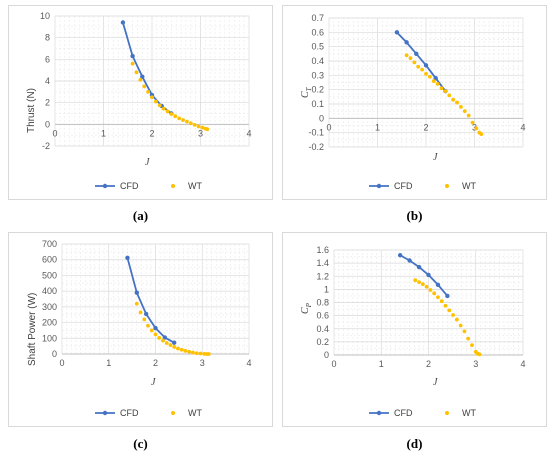 This screenshot has width=550, height=456. I want to click on legend-c: CFD WT, so click(141, 415).